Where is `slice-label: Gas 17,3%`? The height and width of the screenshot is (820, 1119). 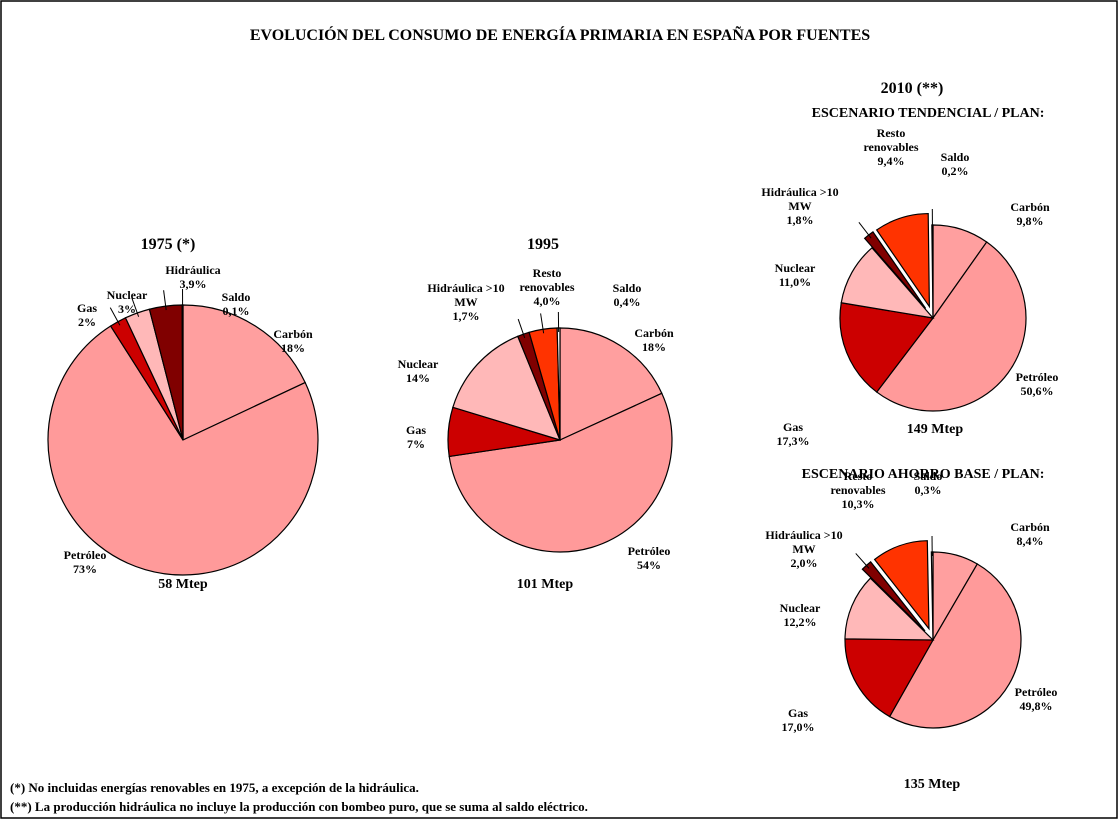 slice-label: Gas 17,3% is located at coordinates (793, 434).